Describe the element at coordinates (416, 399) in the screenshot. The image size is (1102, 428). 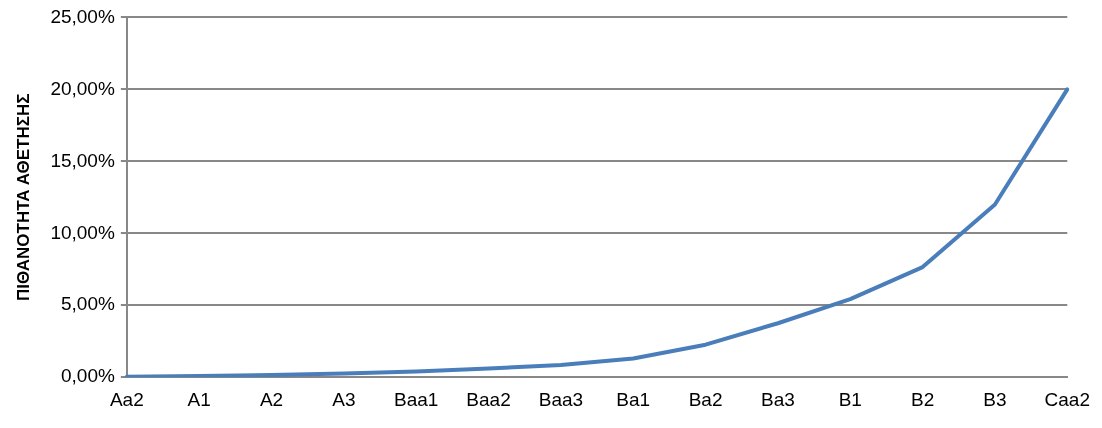
I see `x-tick-label: Baa1` at that location.